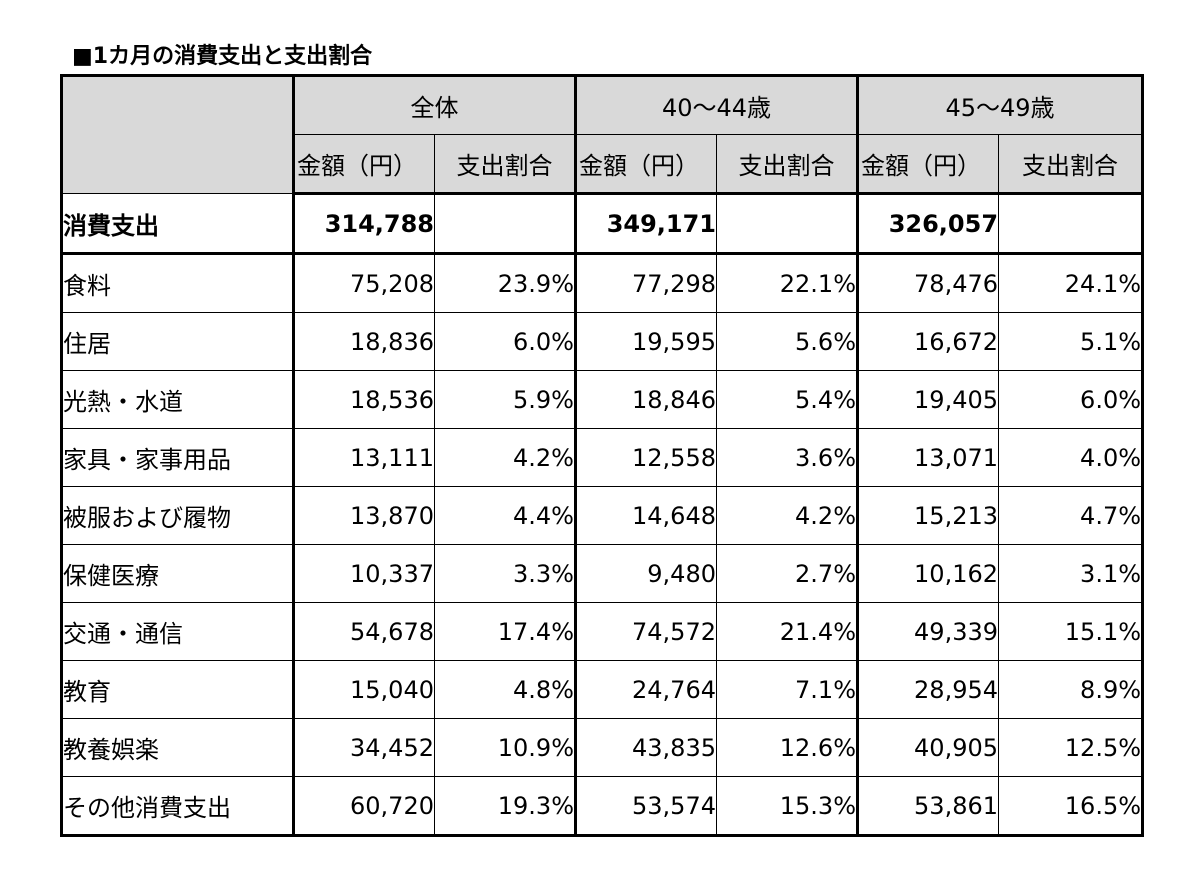  What do you see at coordinates (1071, 283) in the screenshot?
I see `cell-ratio-45-49: 24.1%` at bounding box center [1071, 283].